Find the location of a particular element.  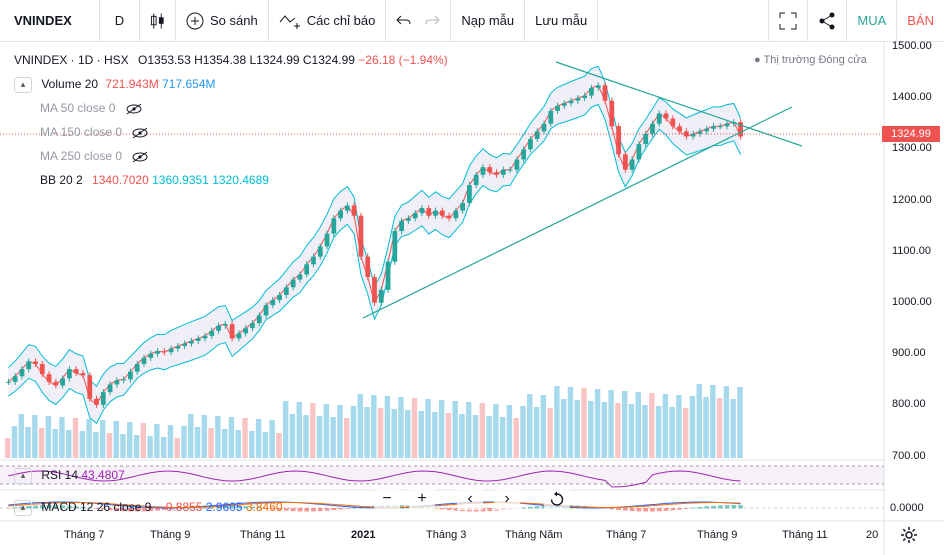

save-template-button: Lưu mẫu is located at coordinates (562, 21).